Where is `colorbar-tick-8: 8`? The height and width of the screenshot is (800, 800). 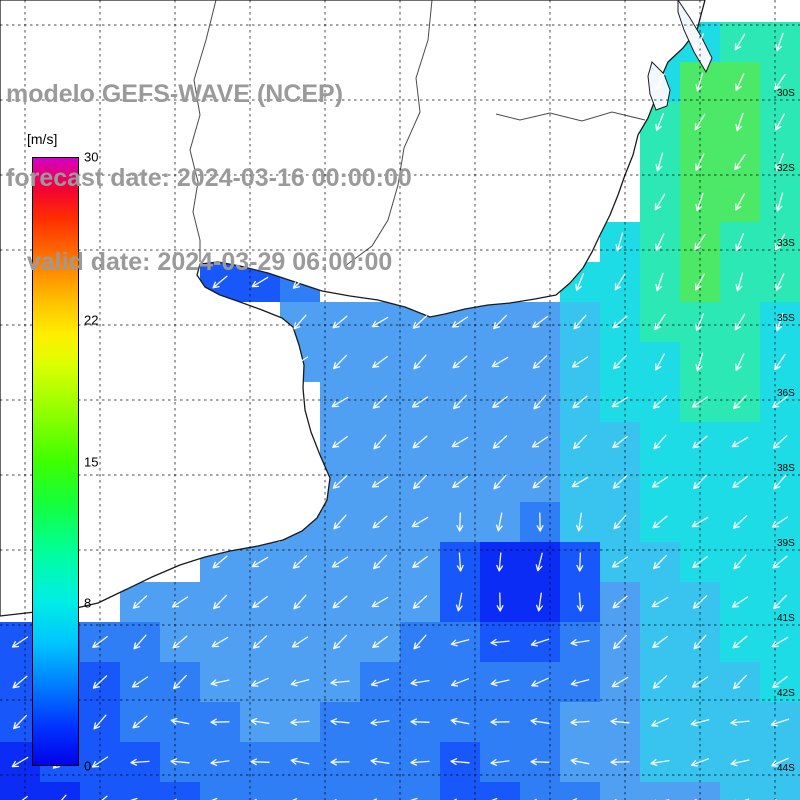
colorbar-tick-8: 8 is located at coordinates (88, 603).